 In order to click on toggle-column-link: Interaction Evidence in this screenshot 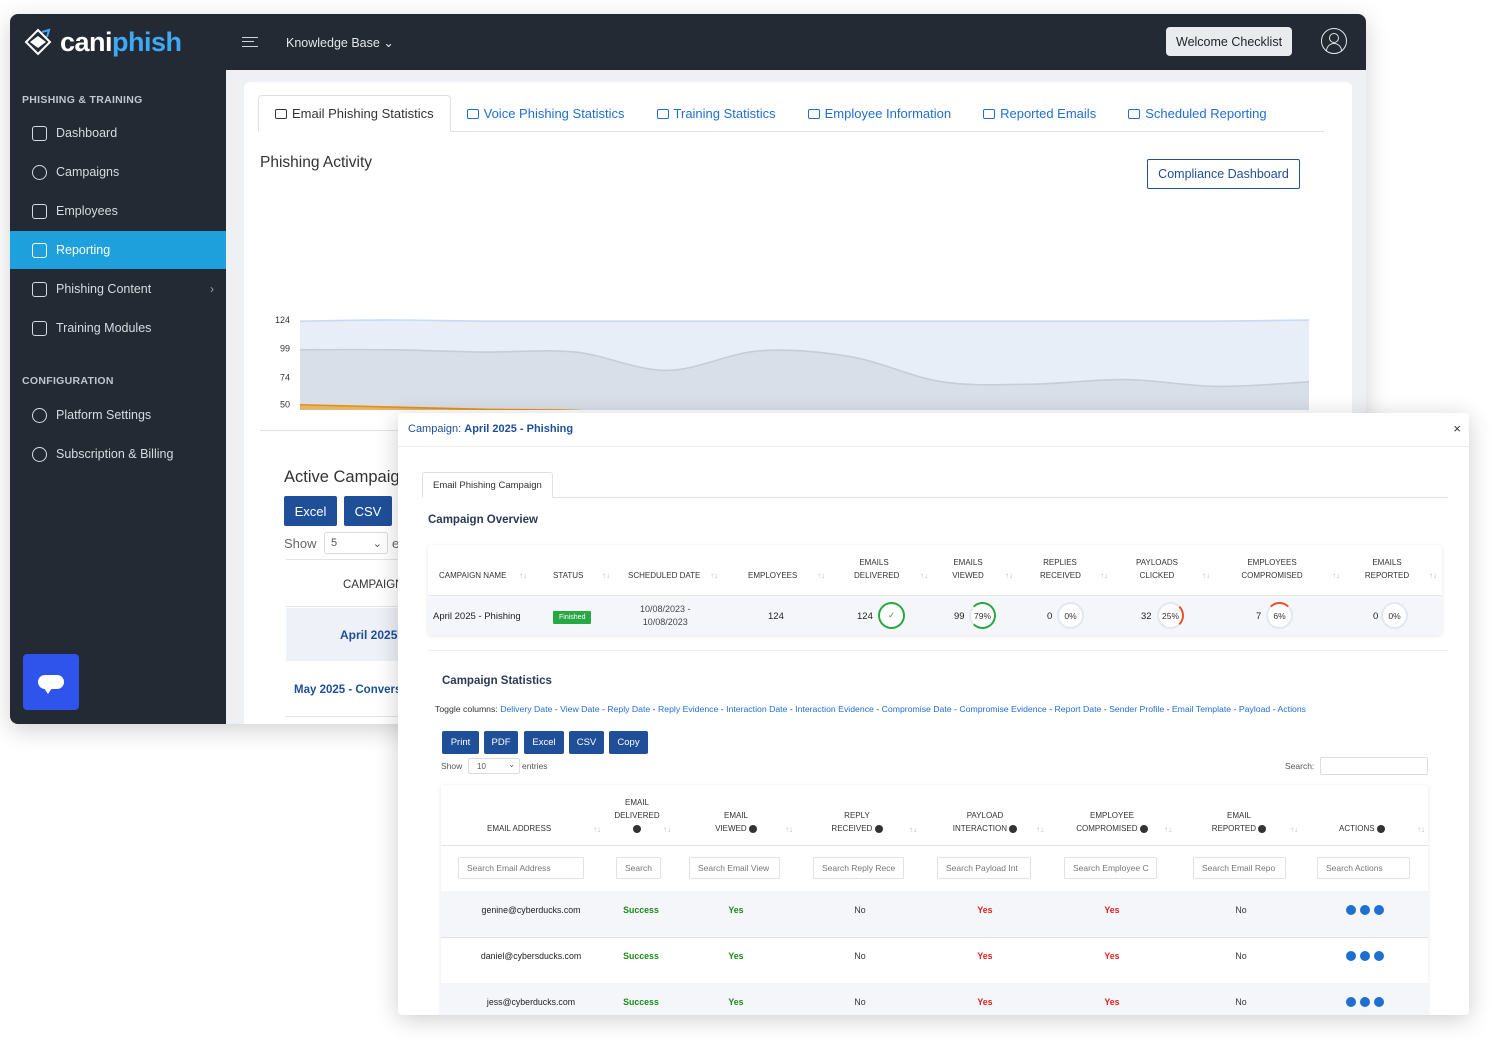, I will do `click(834, 709)`.